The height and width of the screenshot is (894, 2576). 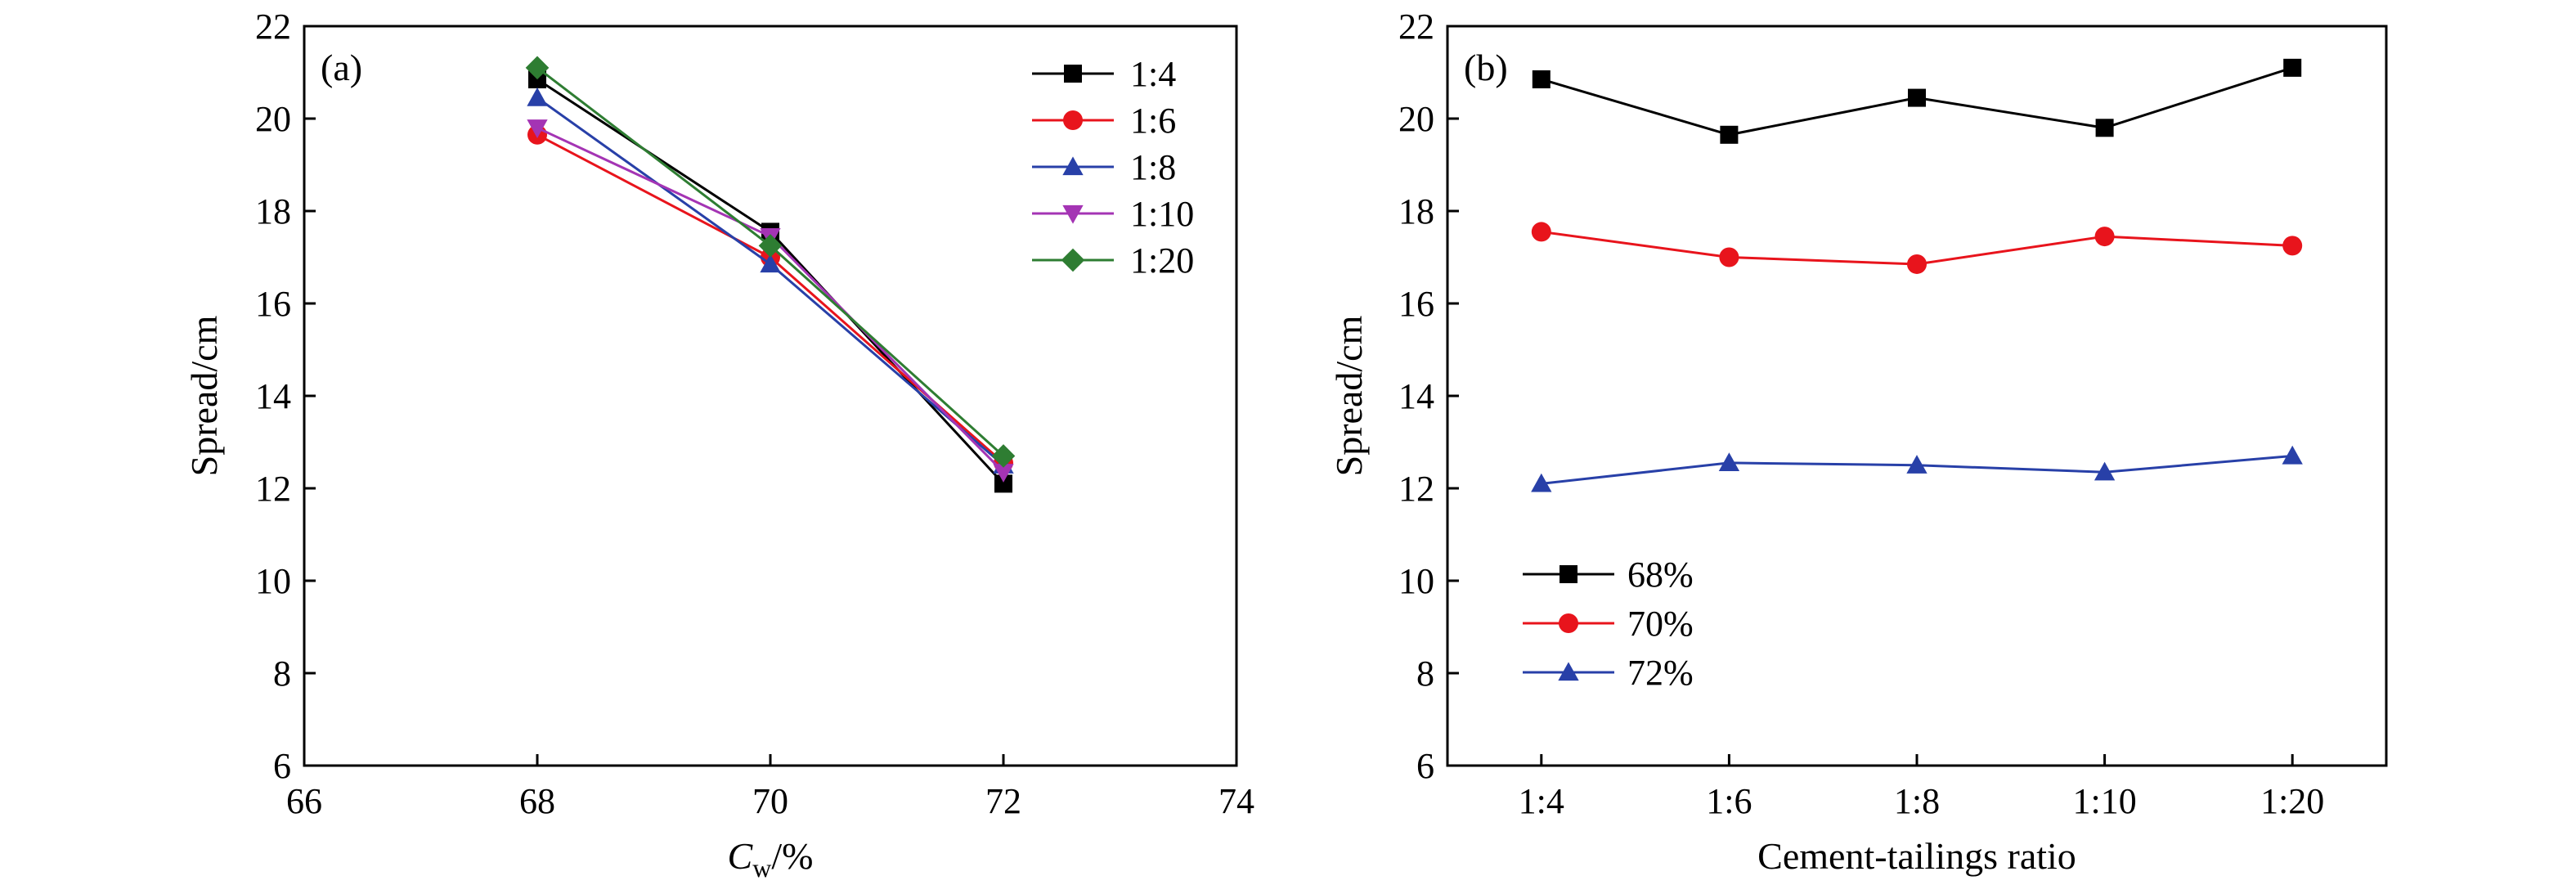 What do you see at coordinates (1609, 575) in the screenshot?
I see `legend-item: 68%` at bounding box center [1609, 575].